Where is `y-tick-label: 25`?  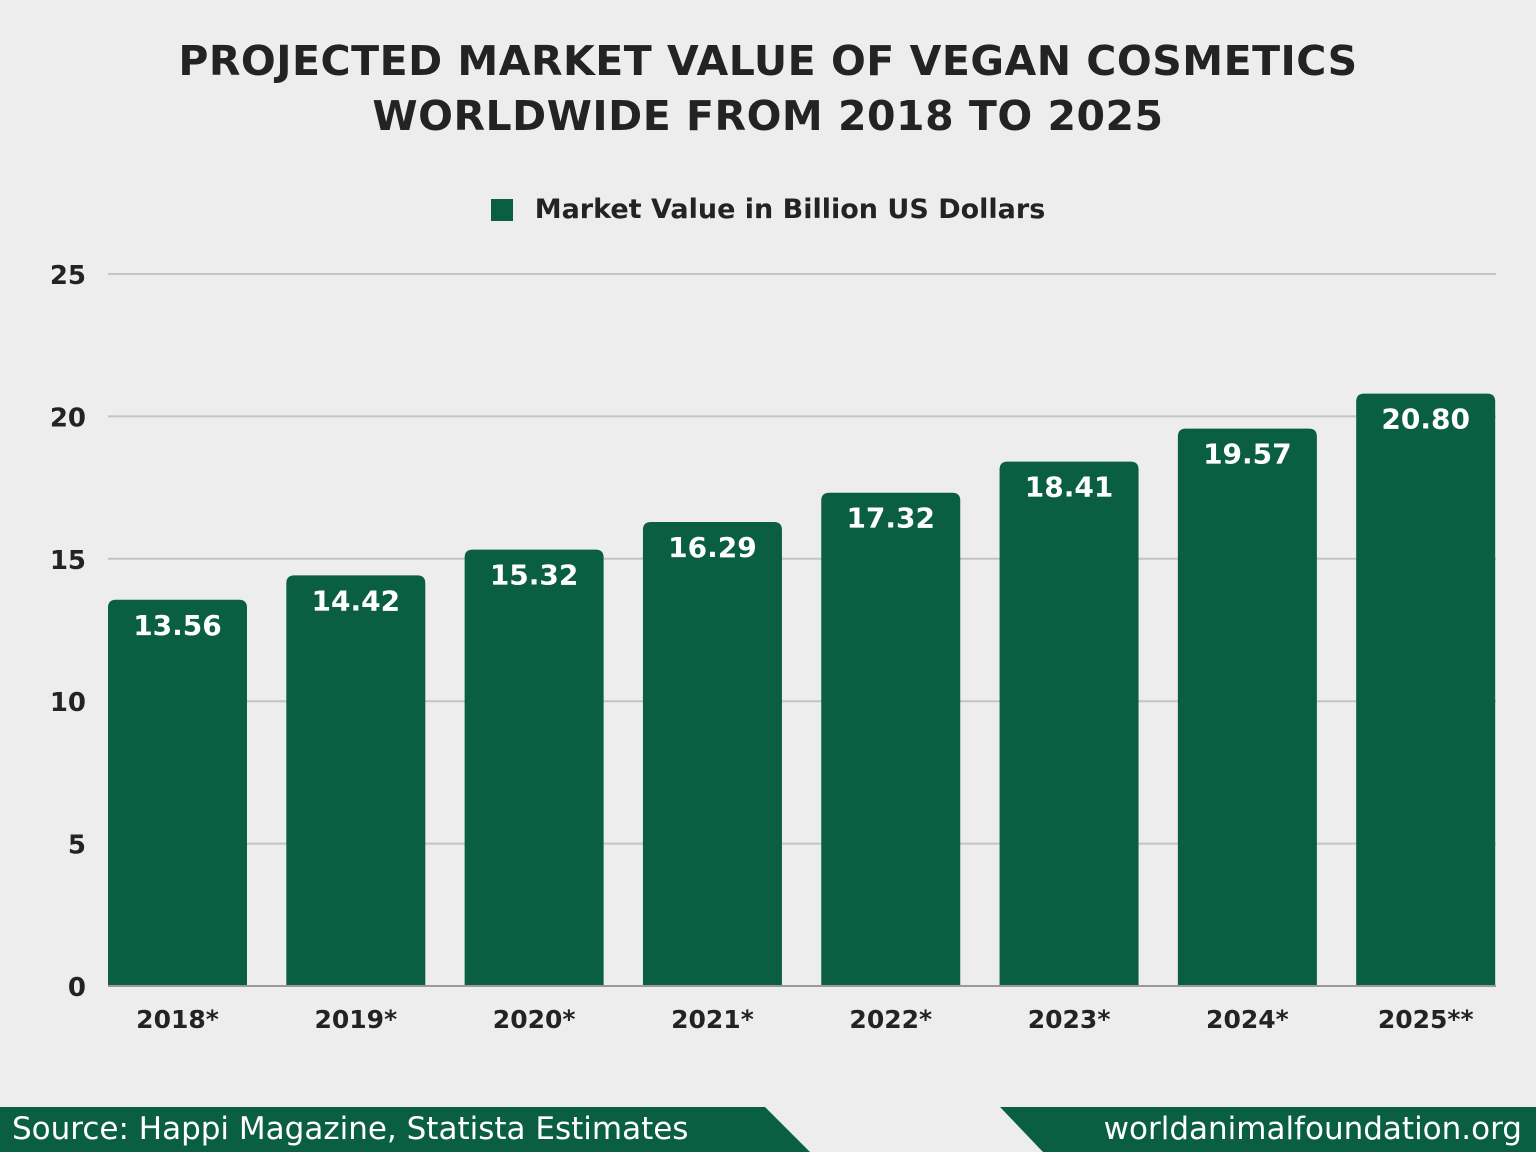
y-tick-label: 25 is located at coordinates (68, 276).